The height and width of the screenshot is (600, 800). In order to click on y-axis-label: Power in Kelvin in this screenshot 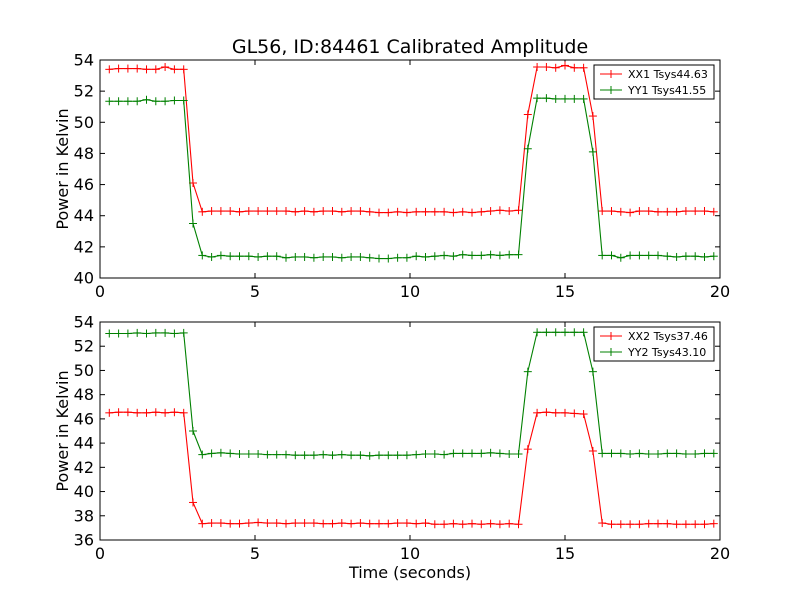, I will do `click(62, 168)`.